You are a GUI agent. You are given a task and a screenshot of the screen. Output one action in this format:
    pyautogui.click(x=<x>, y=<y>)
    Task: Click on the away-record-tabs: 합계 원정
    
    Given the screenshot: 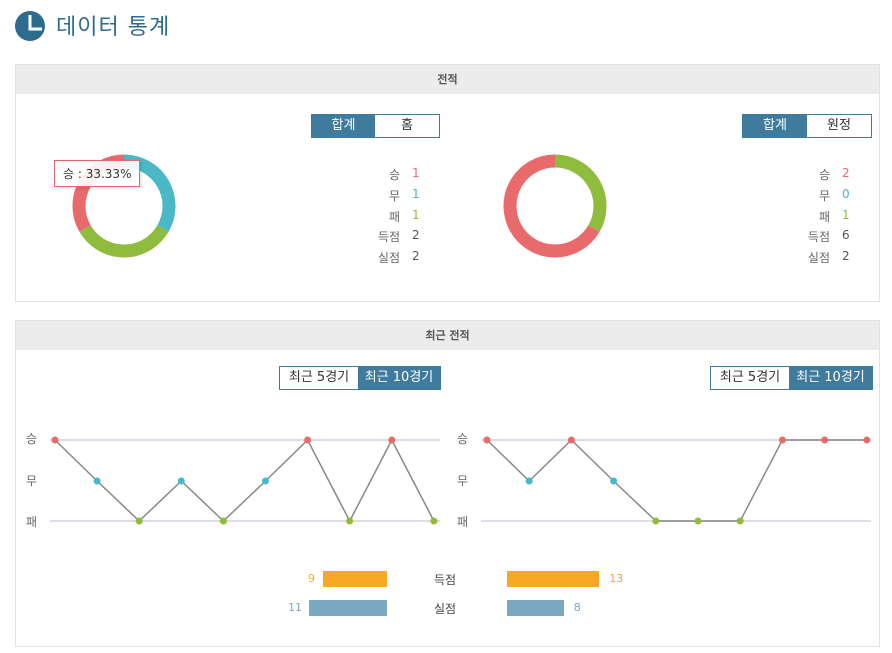 What is the action you would take?
    pyautogui.click(x=807, y=126)
    